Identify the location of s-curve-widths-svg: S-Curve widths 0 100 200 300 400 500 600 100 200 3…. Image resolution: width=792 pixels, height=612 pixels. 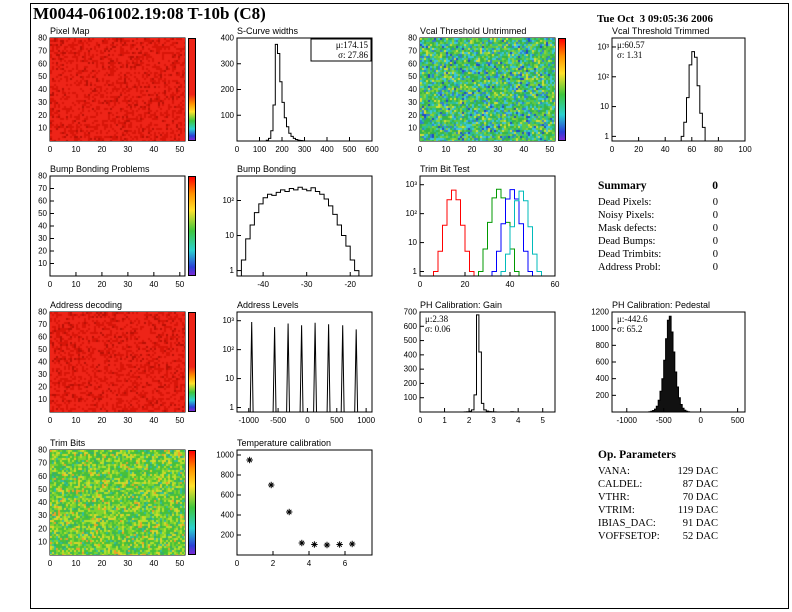
(300, 90).